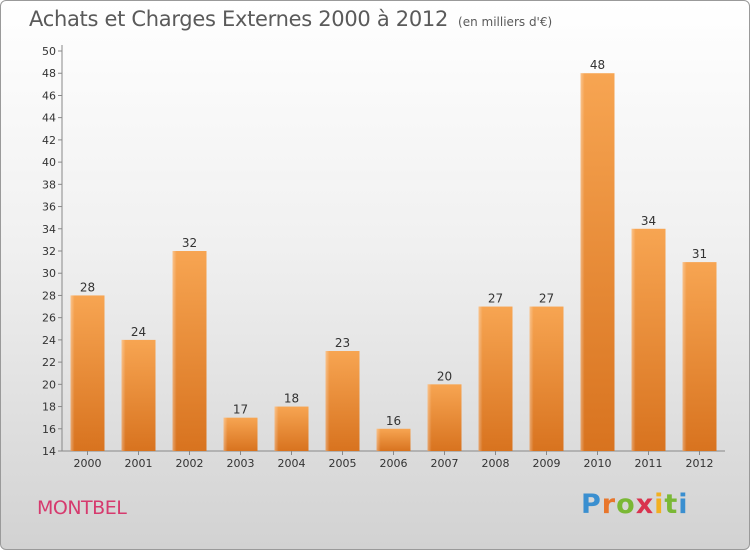  I want to click on x-tick-label-2004: 2004, so click(292, 463).